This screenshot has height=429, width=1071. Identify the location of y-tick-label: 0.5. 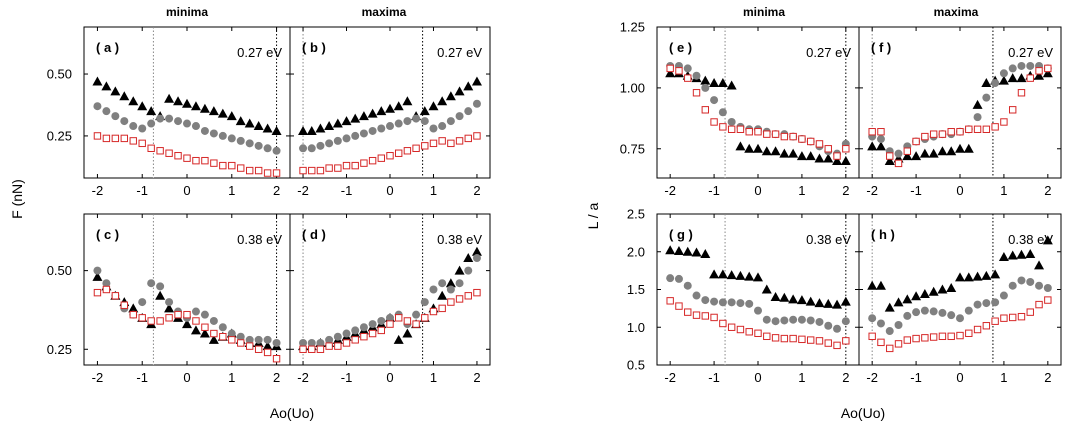
(636, 365).